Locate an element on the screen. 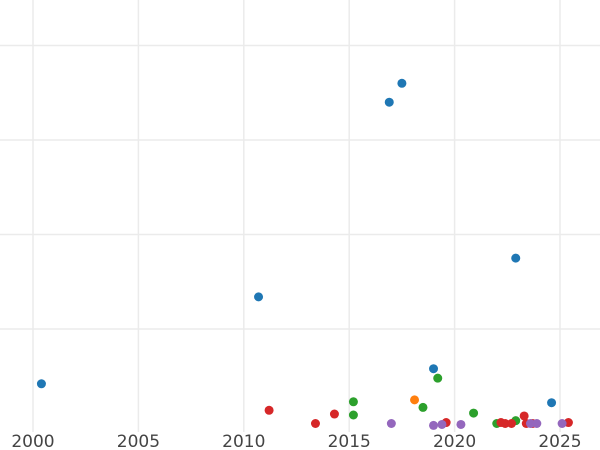 Image resolution: width=600 pixels, height=450 pixels. x-axis-ticks: 2000 2005 2010 2015 2020 2025 is located at coordinates (296, 441).